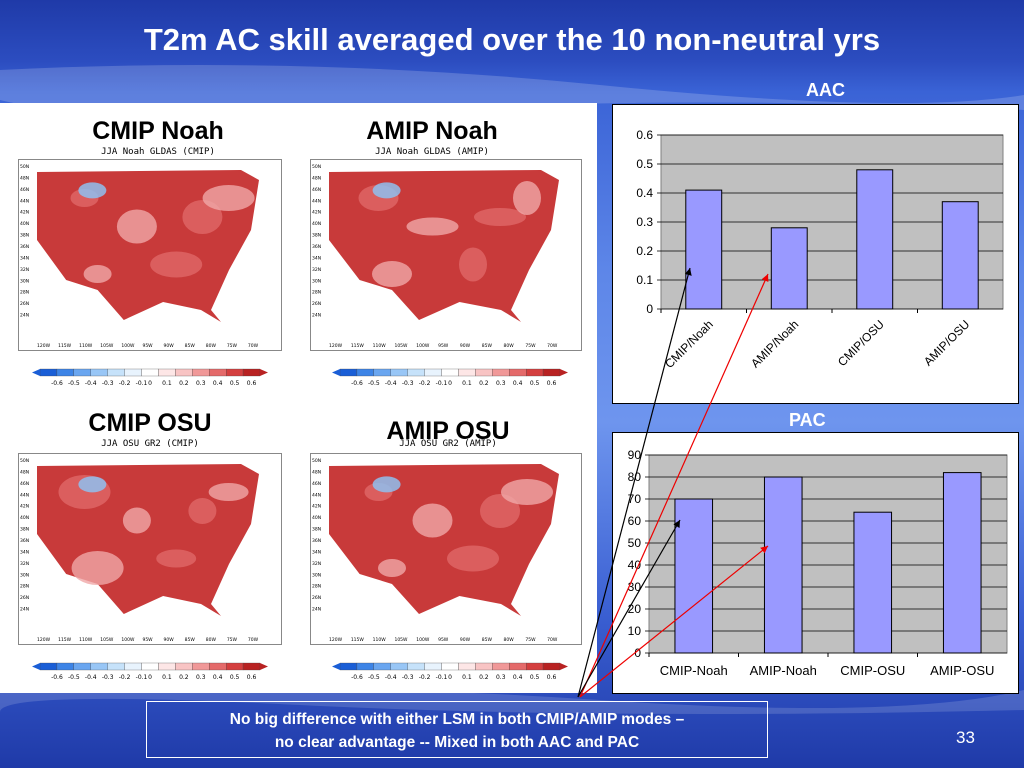 This screenshot has width=1024, height=768. Describe the element at coordinates (448, 444) in the screenshot. I see `map-subtitle-amip-osu: JJA OSU GR2 (AMIP)` at that location.